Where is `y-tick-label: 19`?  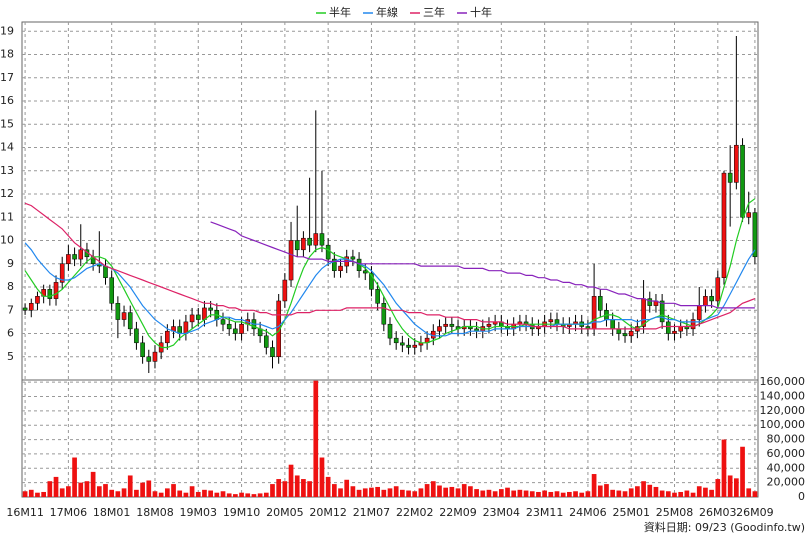 y-tick-label: 19 is located at coordinates (7, 30).